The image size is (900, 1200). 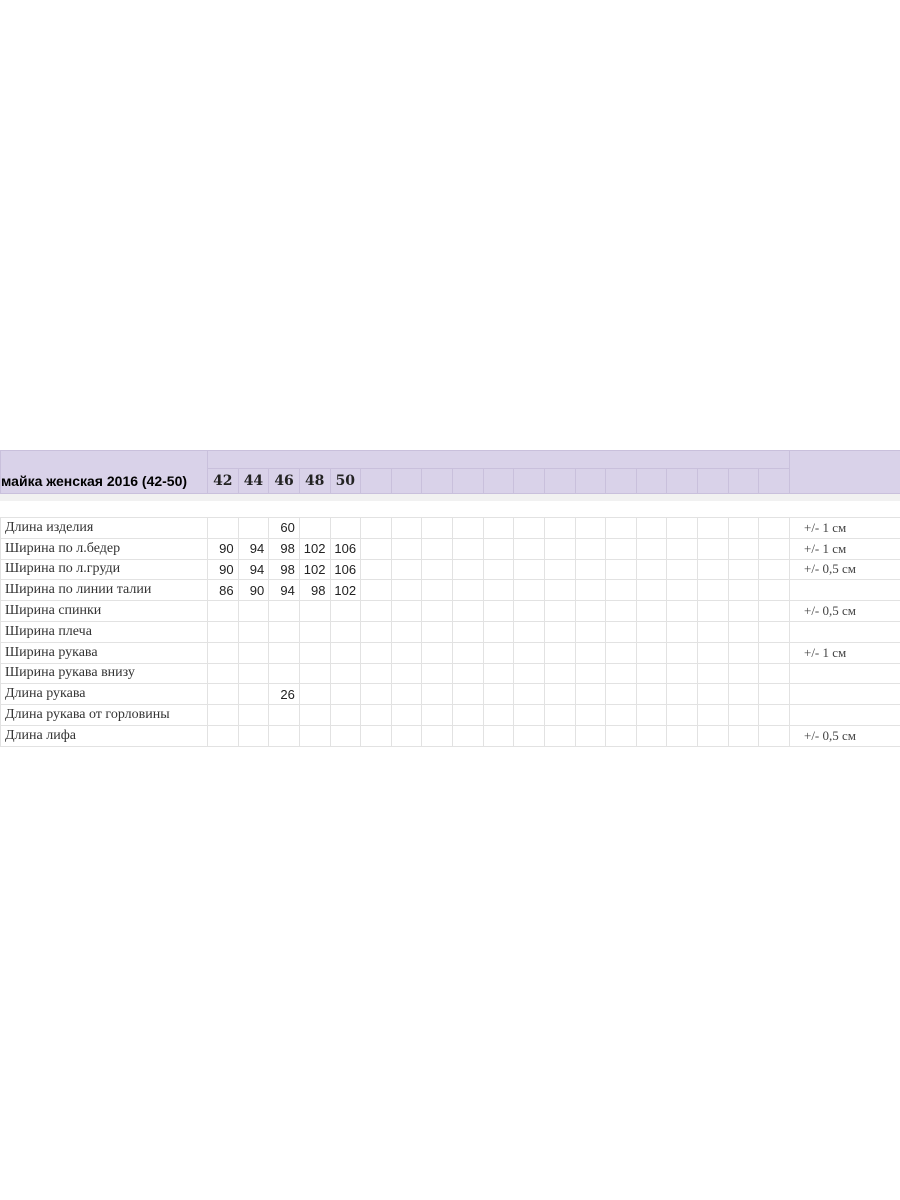 I want to click on size-header: 44, so click(x=253, y=481).